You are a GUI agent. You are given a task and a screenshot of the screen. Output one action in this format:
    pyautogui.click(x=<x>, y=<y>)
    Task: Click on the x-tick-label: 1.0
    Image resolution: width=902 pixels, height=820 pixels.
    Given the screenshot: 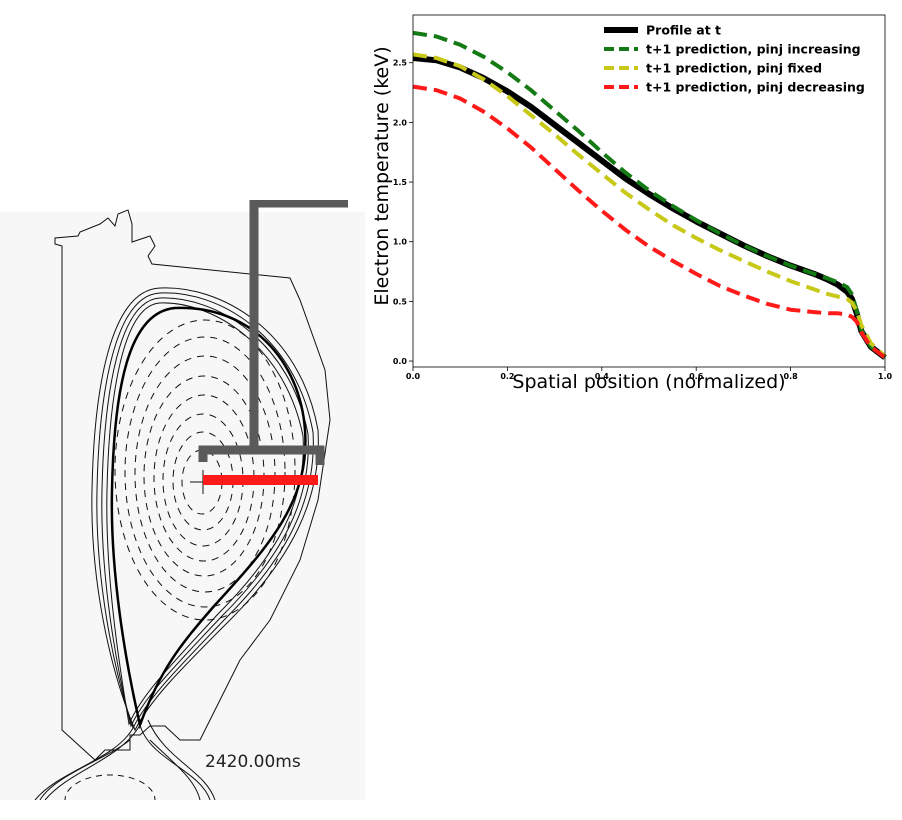 What is the action you would take?
    pyautogui.click(x=885, y=376)
    